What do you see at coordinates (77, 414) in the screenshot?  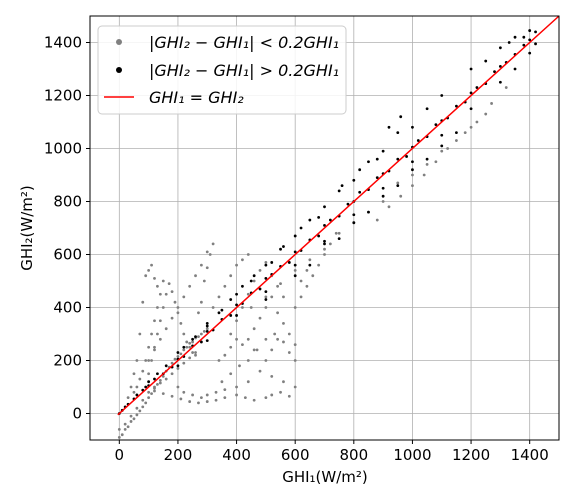 I see `y-tick-label: 0` at bounding box center [77, 414].